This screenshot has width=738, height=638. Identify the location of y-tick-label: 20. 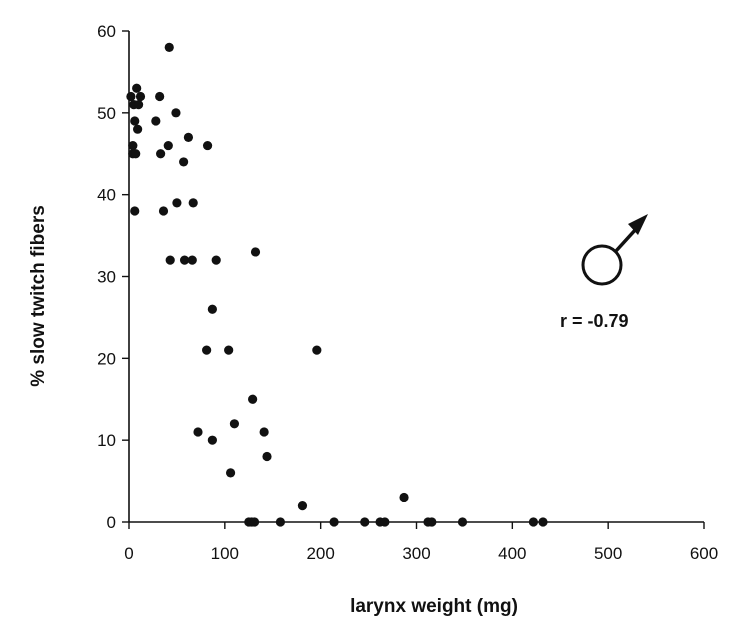
(106, 358).